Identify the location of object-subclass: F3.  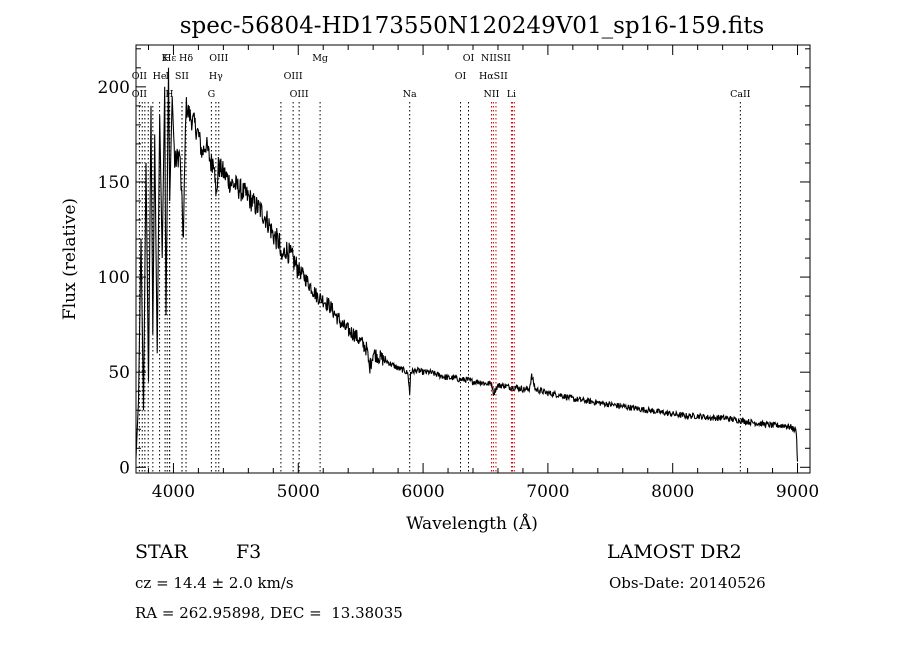
(249, 552).